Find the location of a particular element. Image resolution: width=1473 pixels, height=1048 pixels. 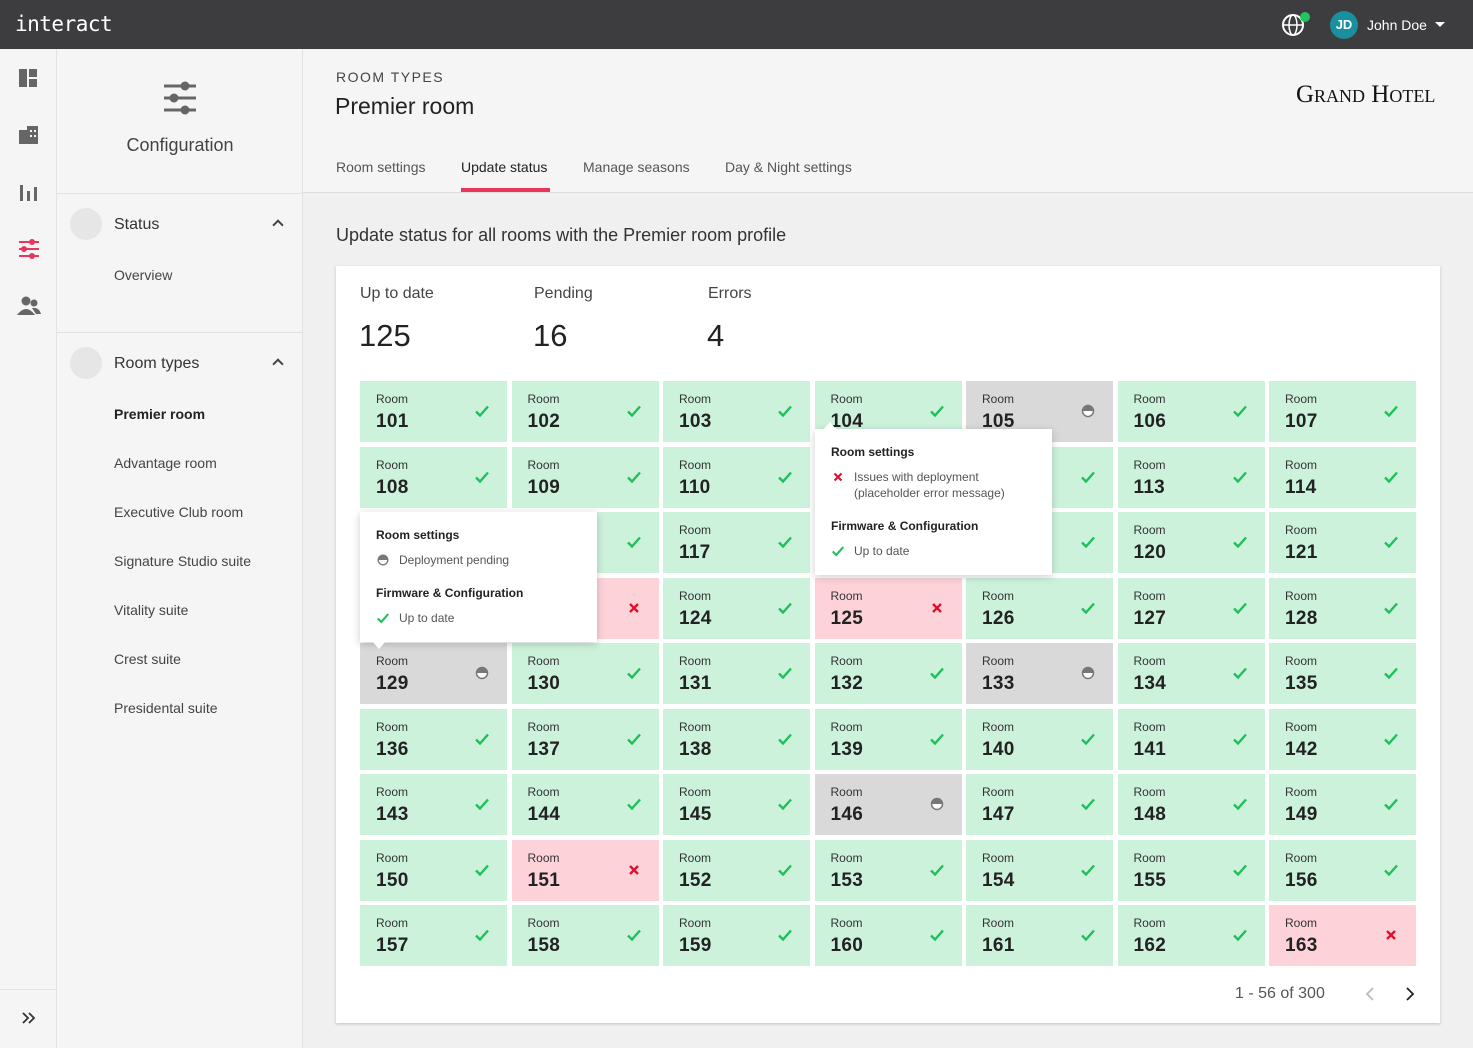

sidebar-item: Vitality suite is located at coordinates (151, 610).